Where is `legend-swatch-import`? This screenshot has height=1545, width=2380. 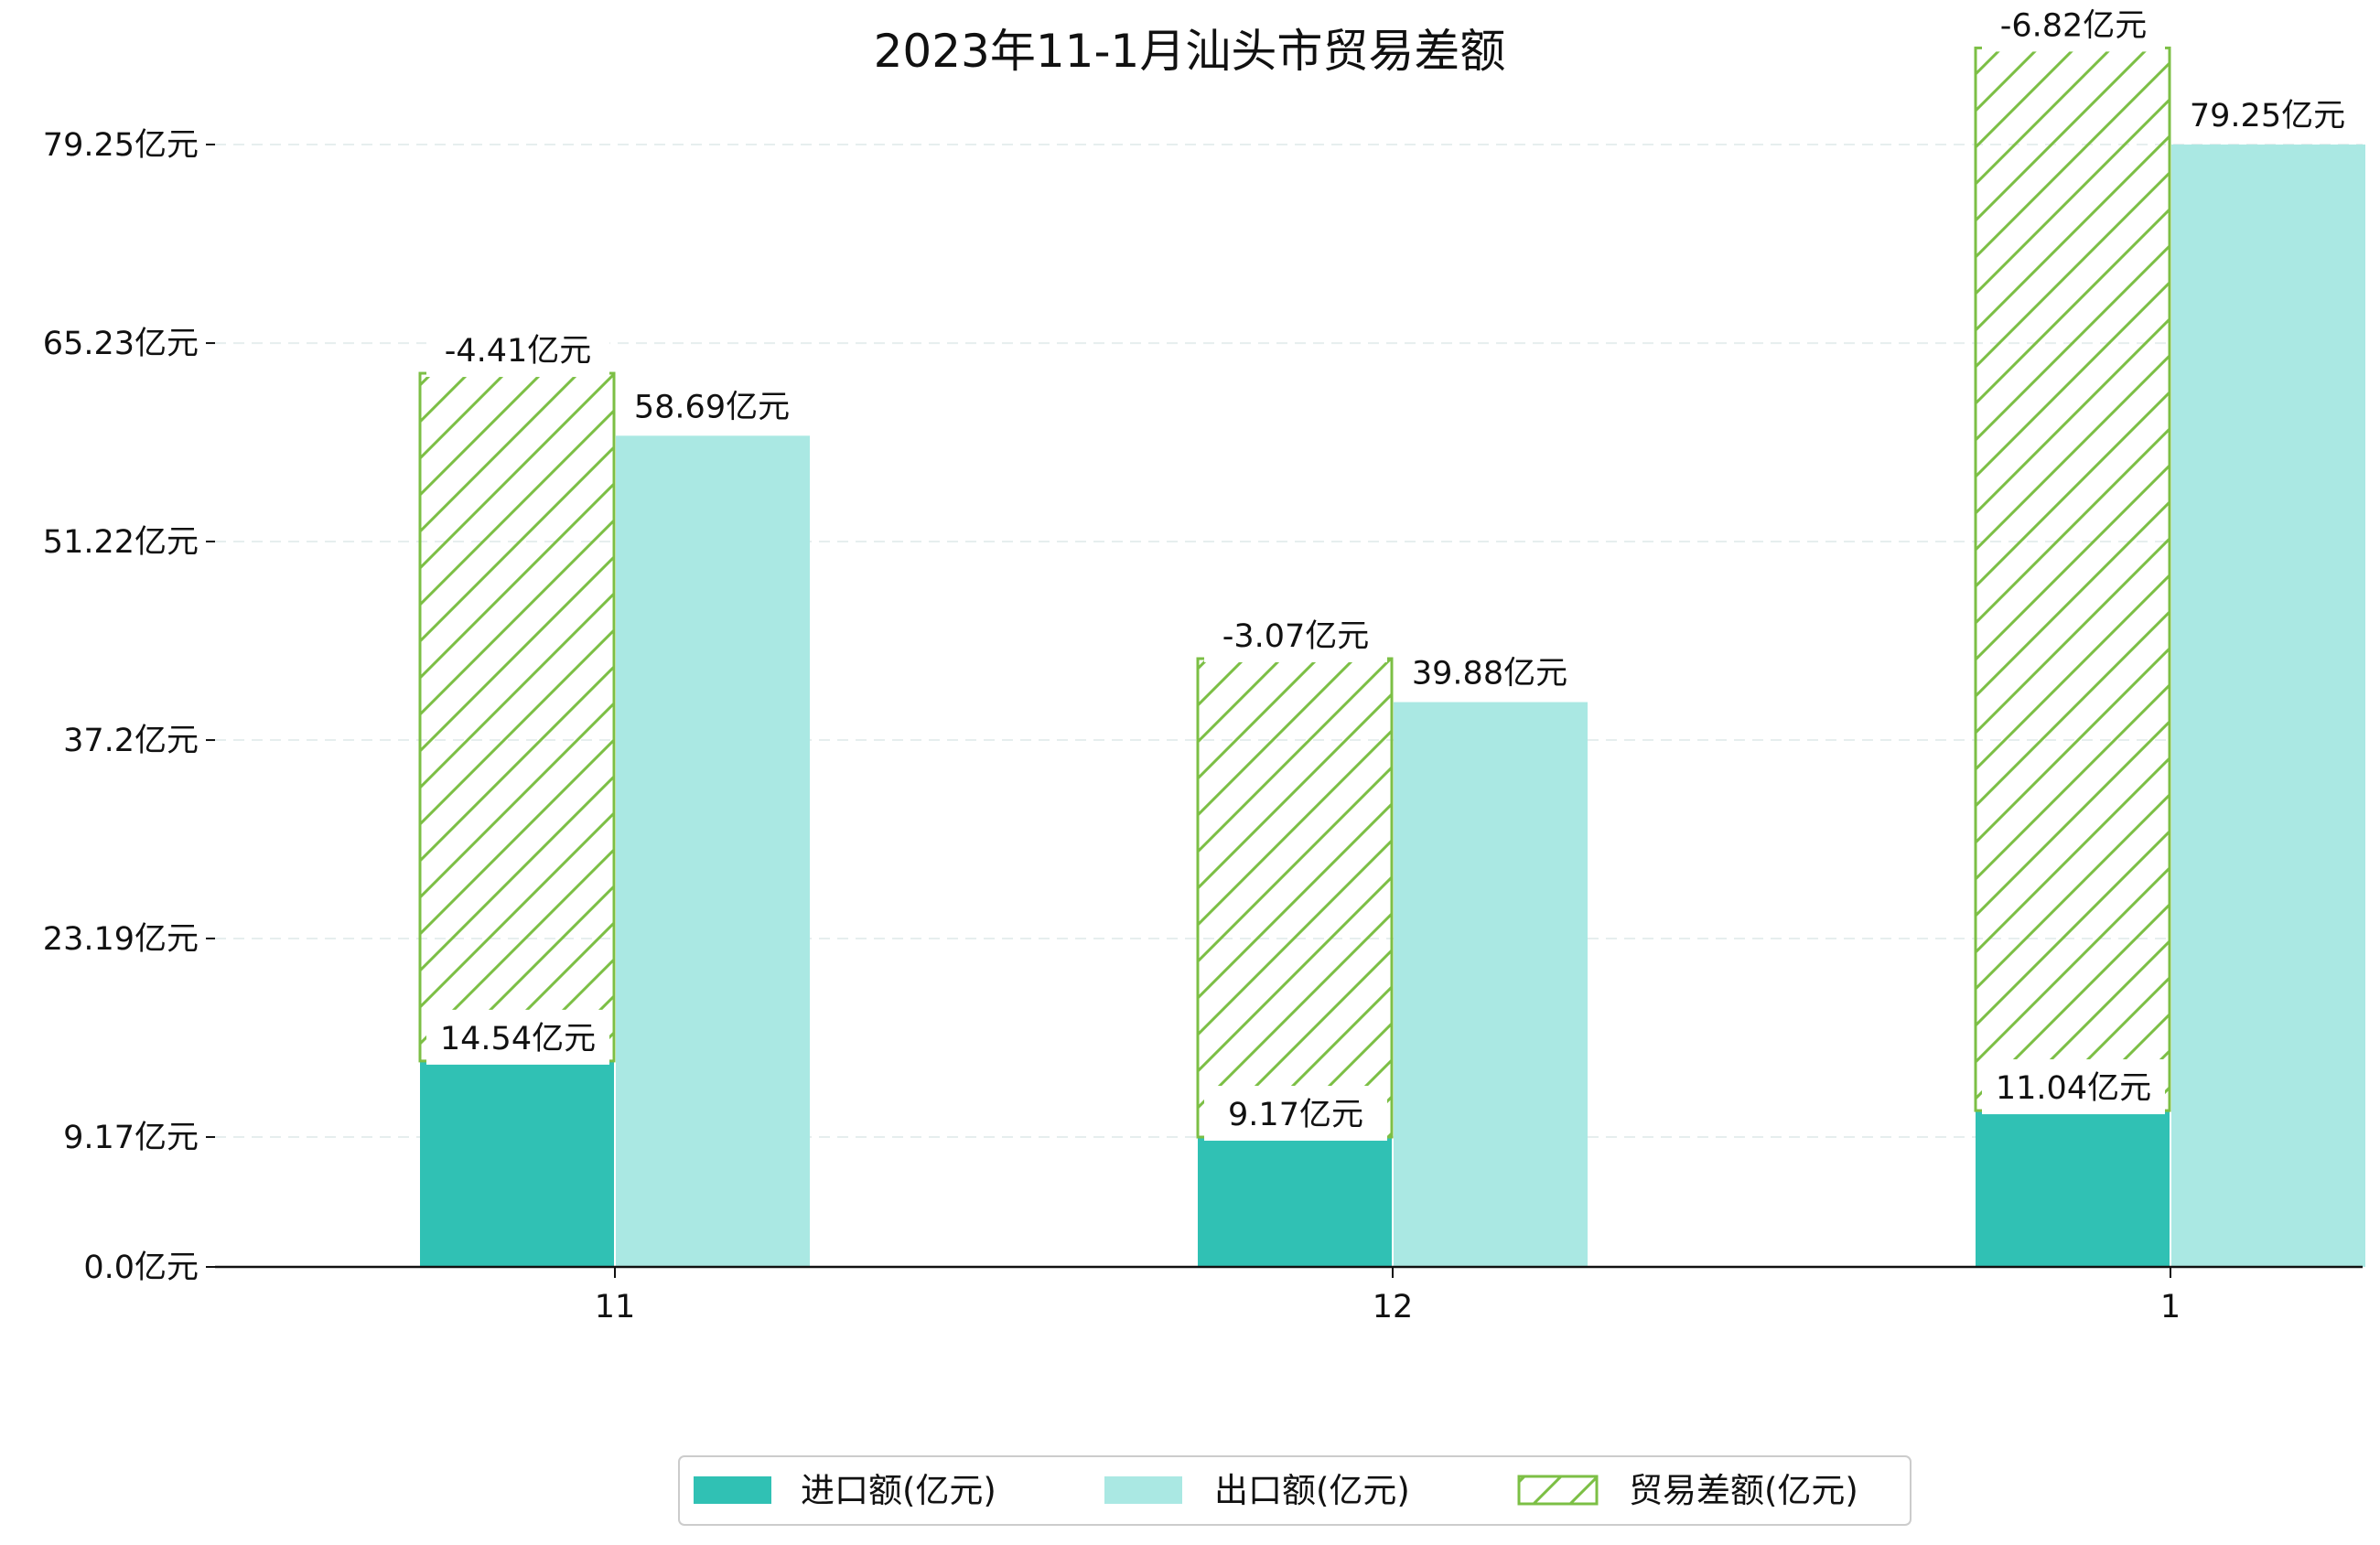 legend-swatch-import is located at coordinates (732, 1490).